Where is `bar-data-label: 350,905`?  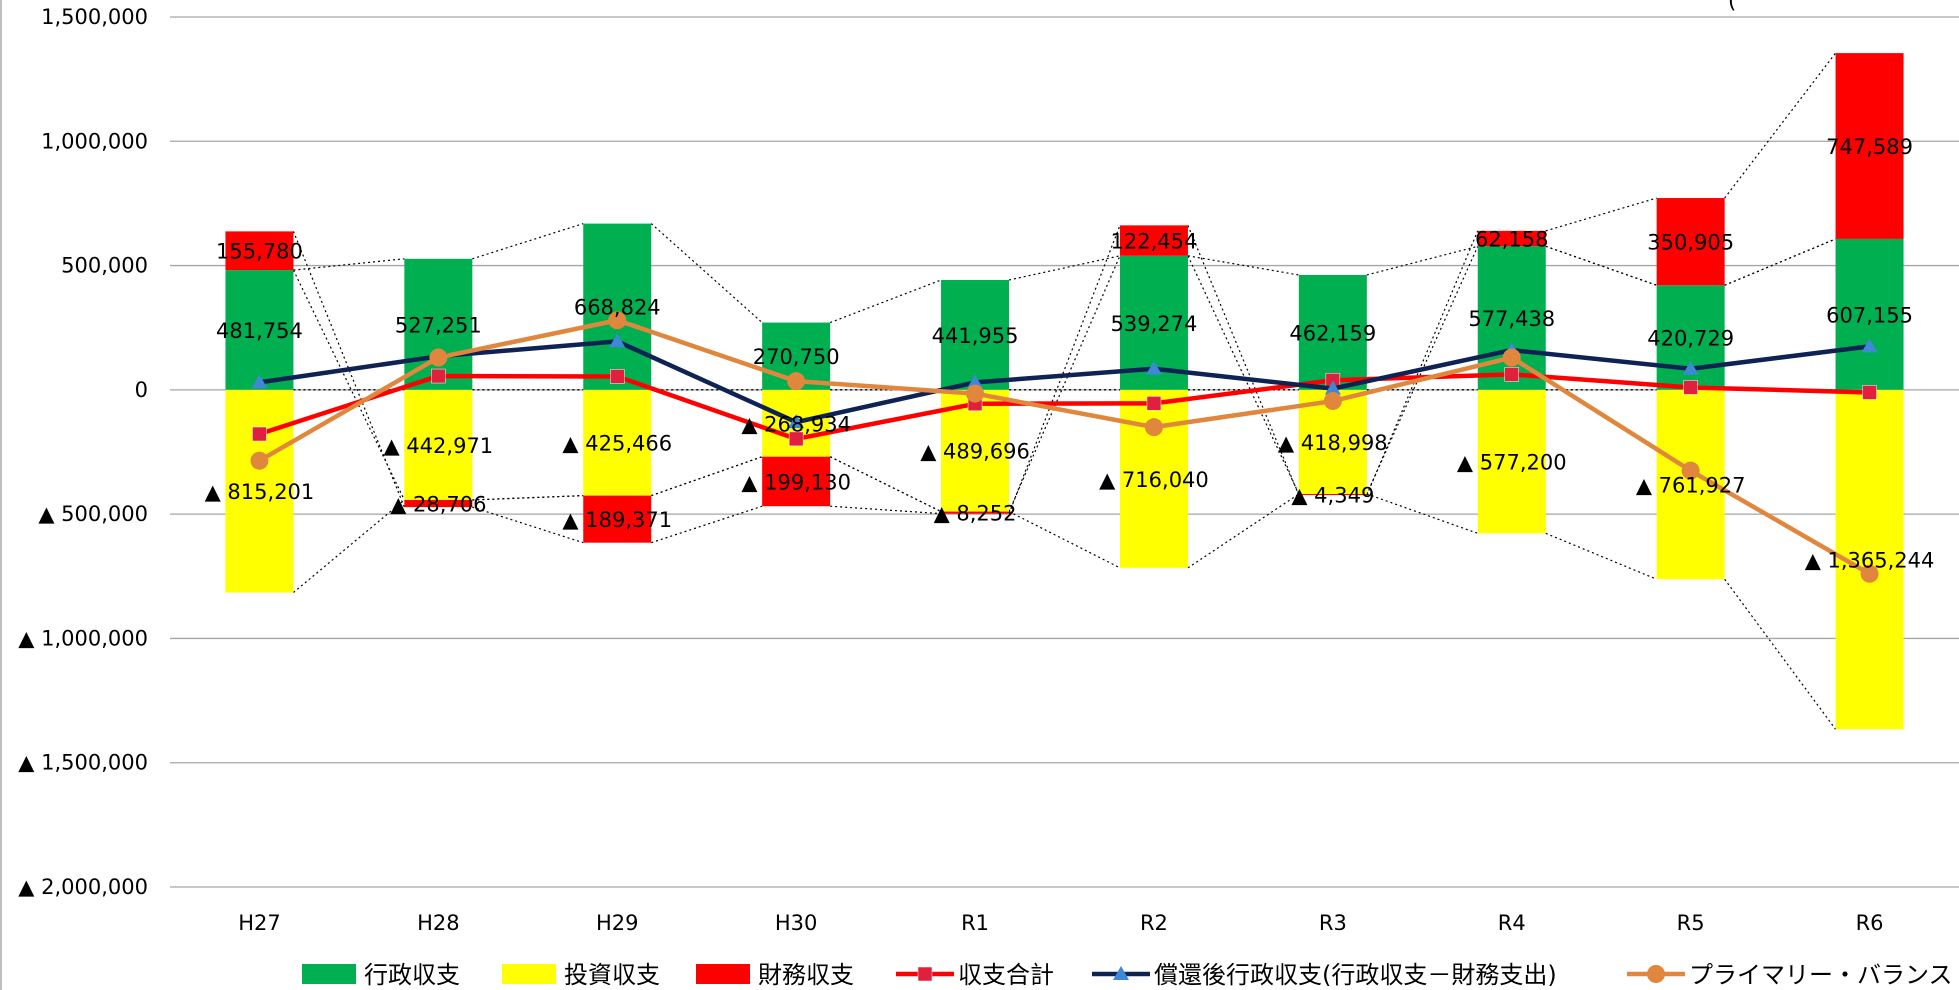 bar-data-label: 350,905 is located at coordinates (1690, 243).